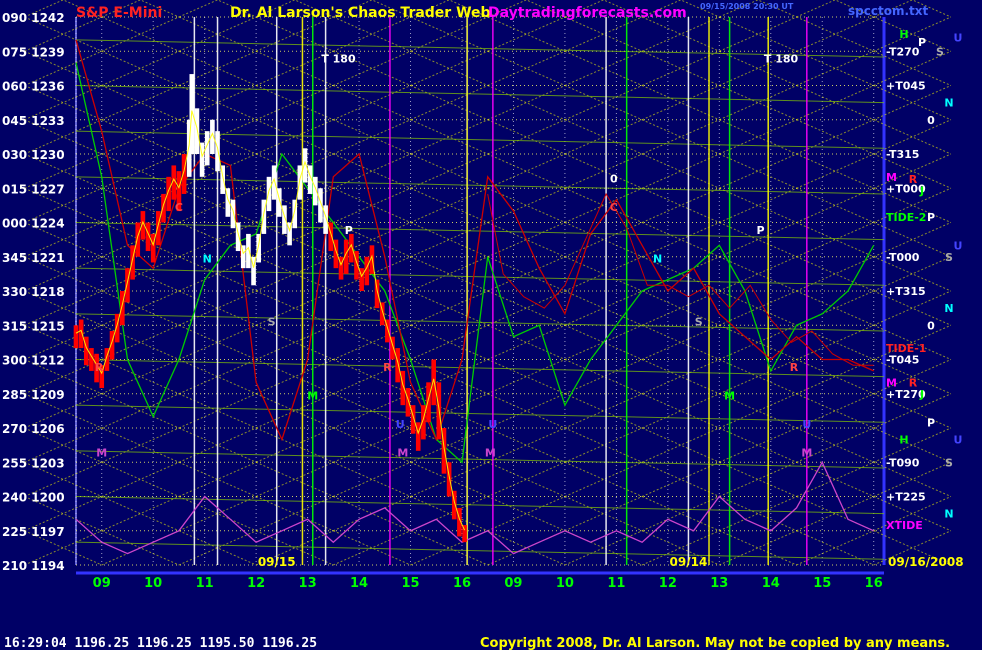 This screenshot has width=982, height=650. Describe the element at coordinates (205, 583) in the screenshot. I see `x-tick-label: 11` at that location.